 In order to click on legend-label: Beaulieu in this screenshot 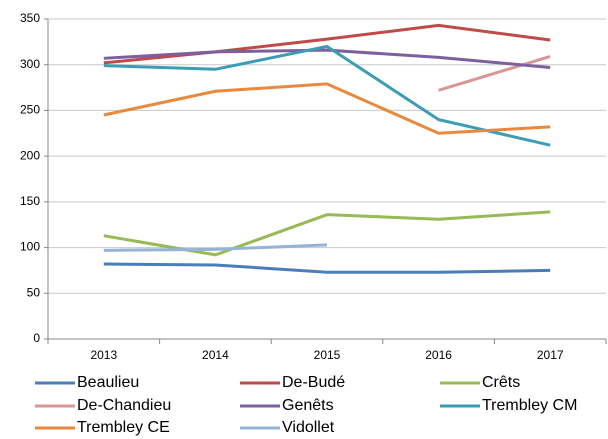, I will do `click(108, 382)`.